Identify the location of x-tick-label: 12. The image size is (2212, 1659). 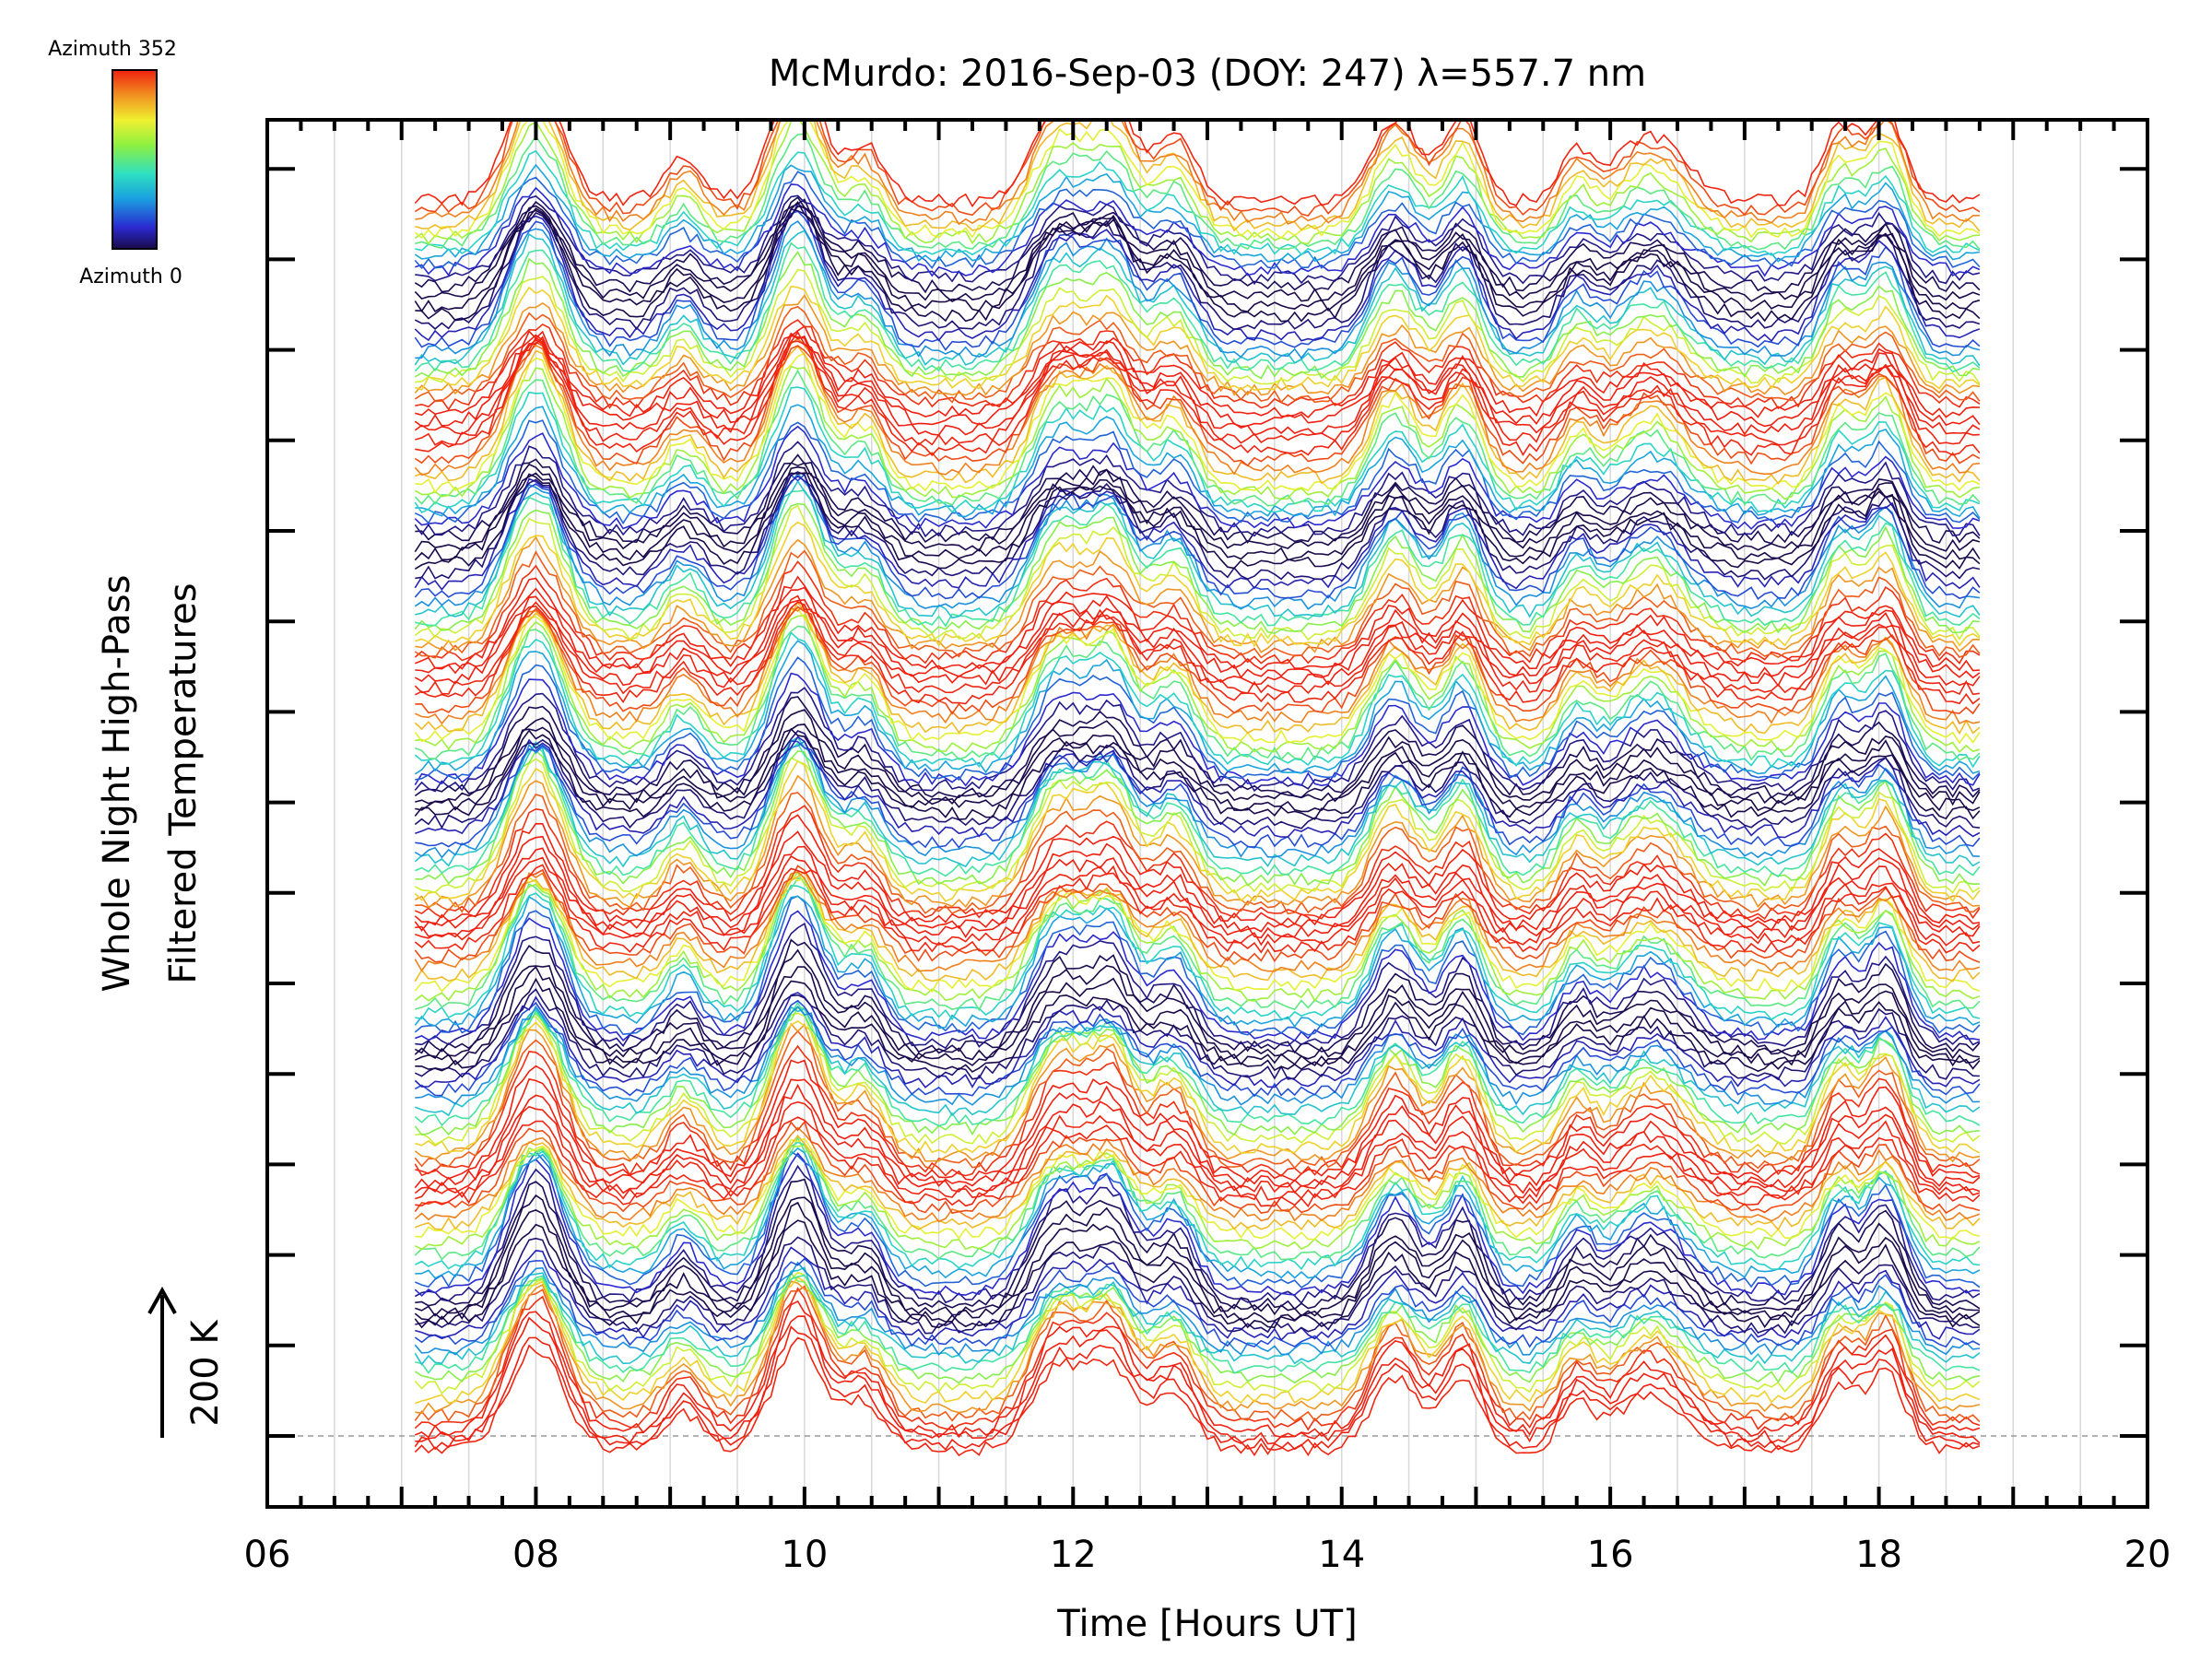
(1073, 1555).